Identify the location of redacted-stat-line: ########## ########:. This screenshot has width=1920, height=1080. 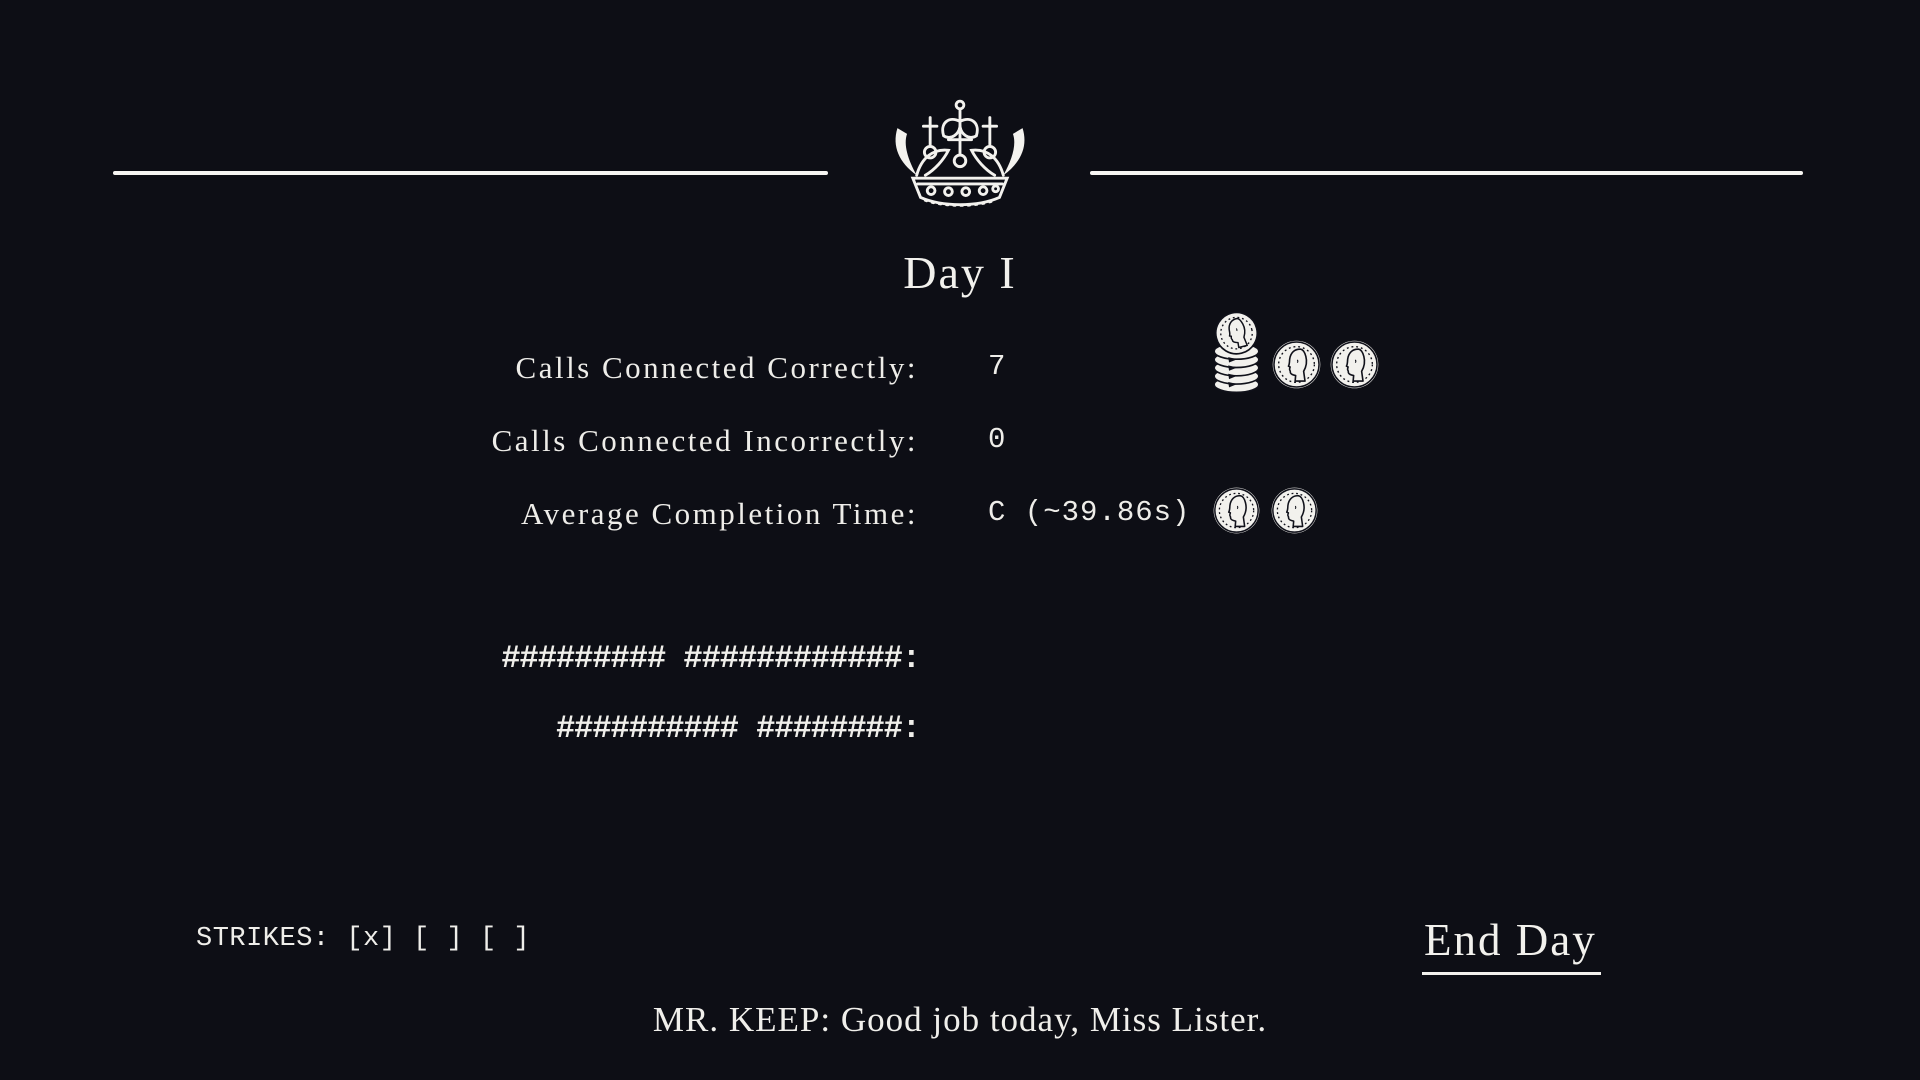
(738, 728).